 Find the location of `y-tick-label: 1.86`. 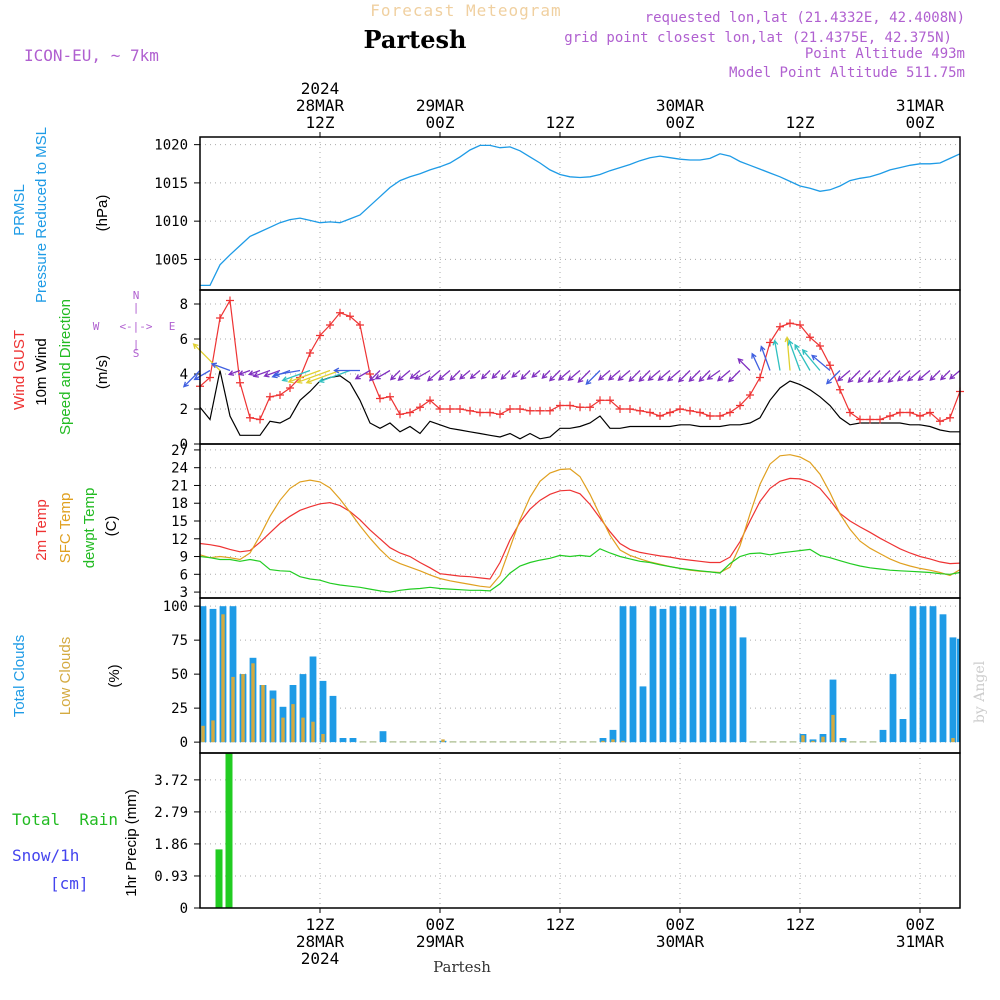

y-tick-label: 1.86 is located at coordinates (171, 845).